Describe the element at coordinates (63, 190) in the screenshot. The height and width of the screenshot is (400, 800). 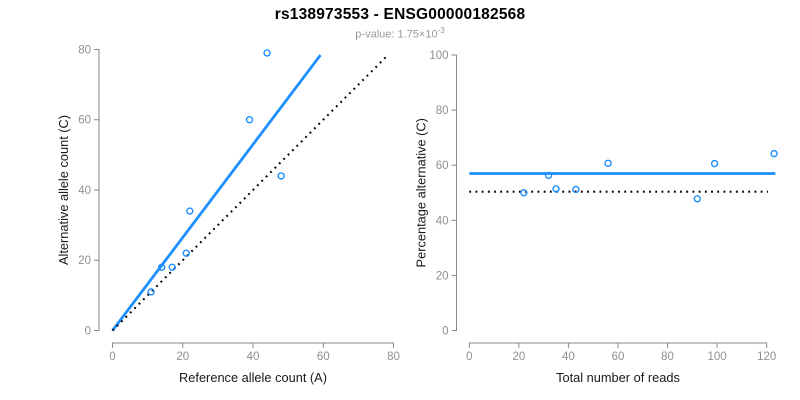
I see `left-y-axis-title: Alternative allele count (C)` at that location.